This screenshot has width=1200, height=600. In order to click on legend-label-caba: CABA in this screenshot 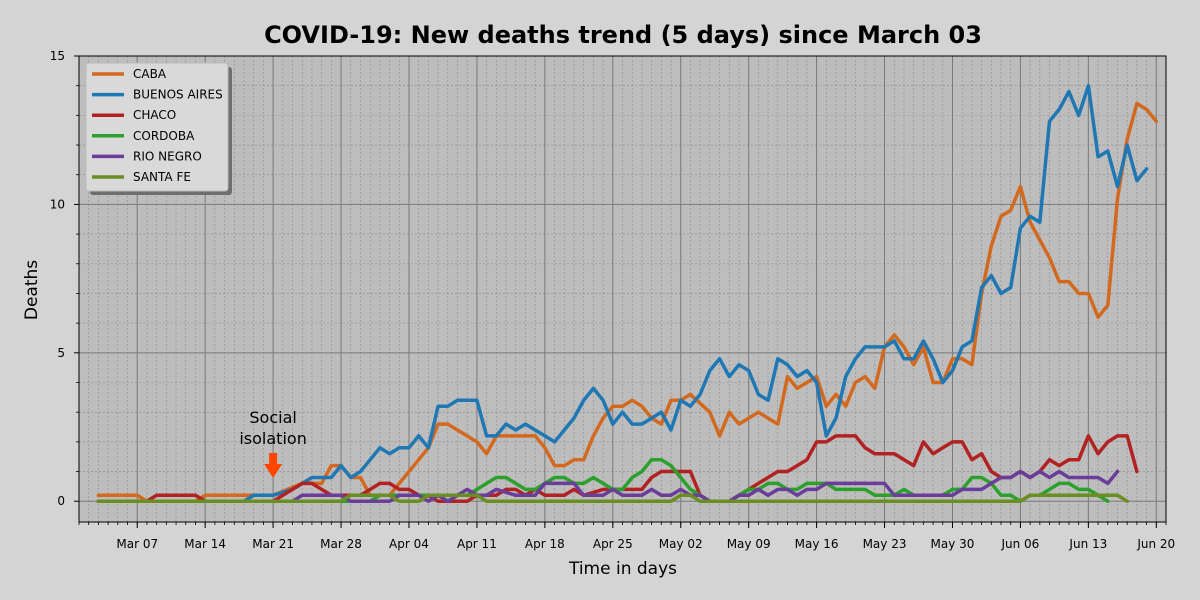, I will do `click(150, 74)`.